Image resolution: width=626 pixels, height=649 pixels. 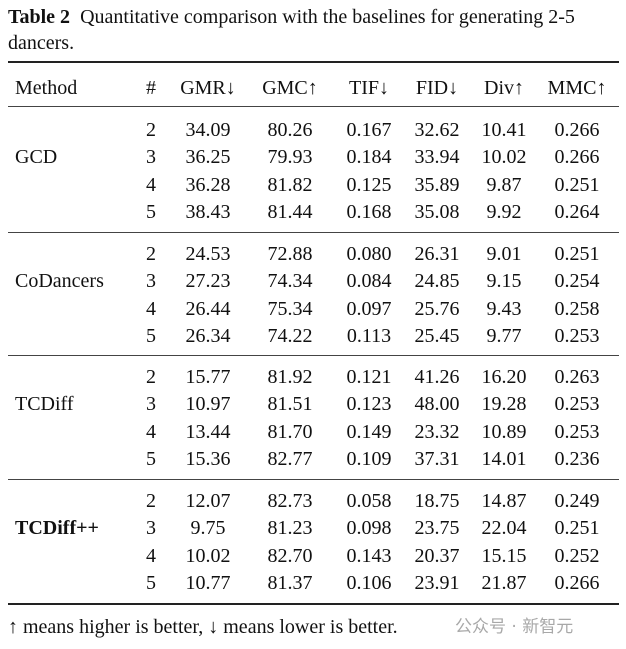 I want to click on table-cell: 33.94, so click(x=437, y=157).